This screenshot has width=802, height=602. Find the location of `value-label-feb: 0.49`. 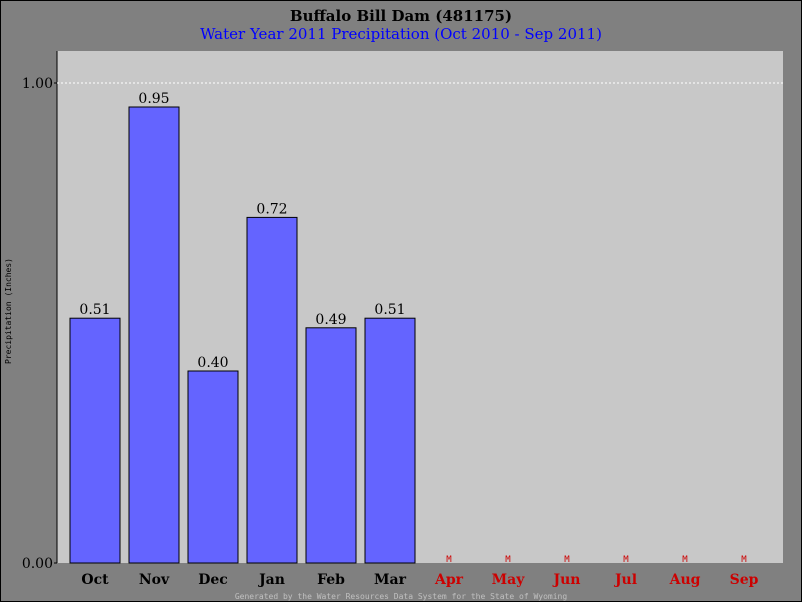

value-label-feb: 0.49 is located at coordinates (330, 320).